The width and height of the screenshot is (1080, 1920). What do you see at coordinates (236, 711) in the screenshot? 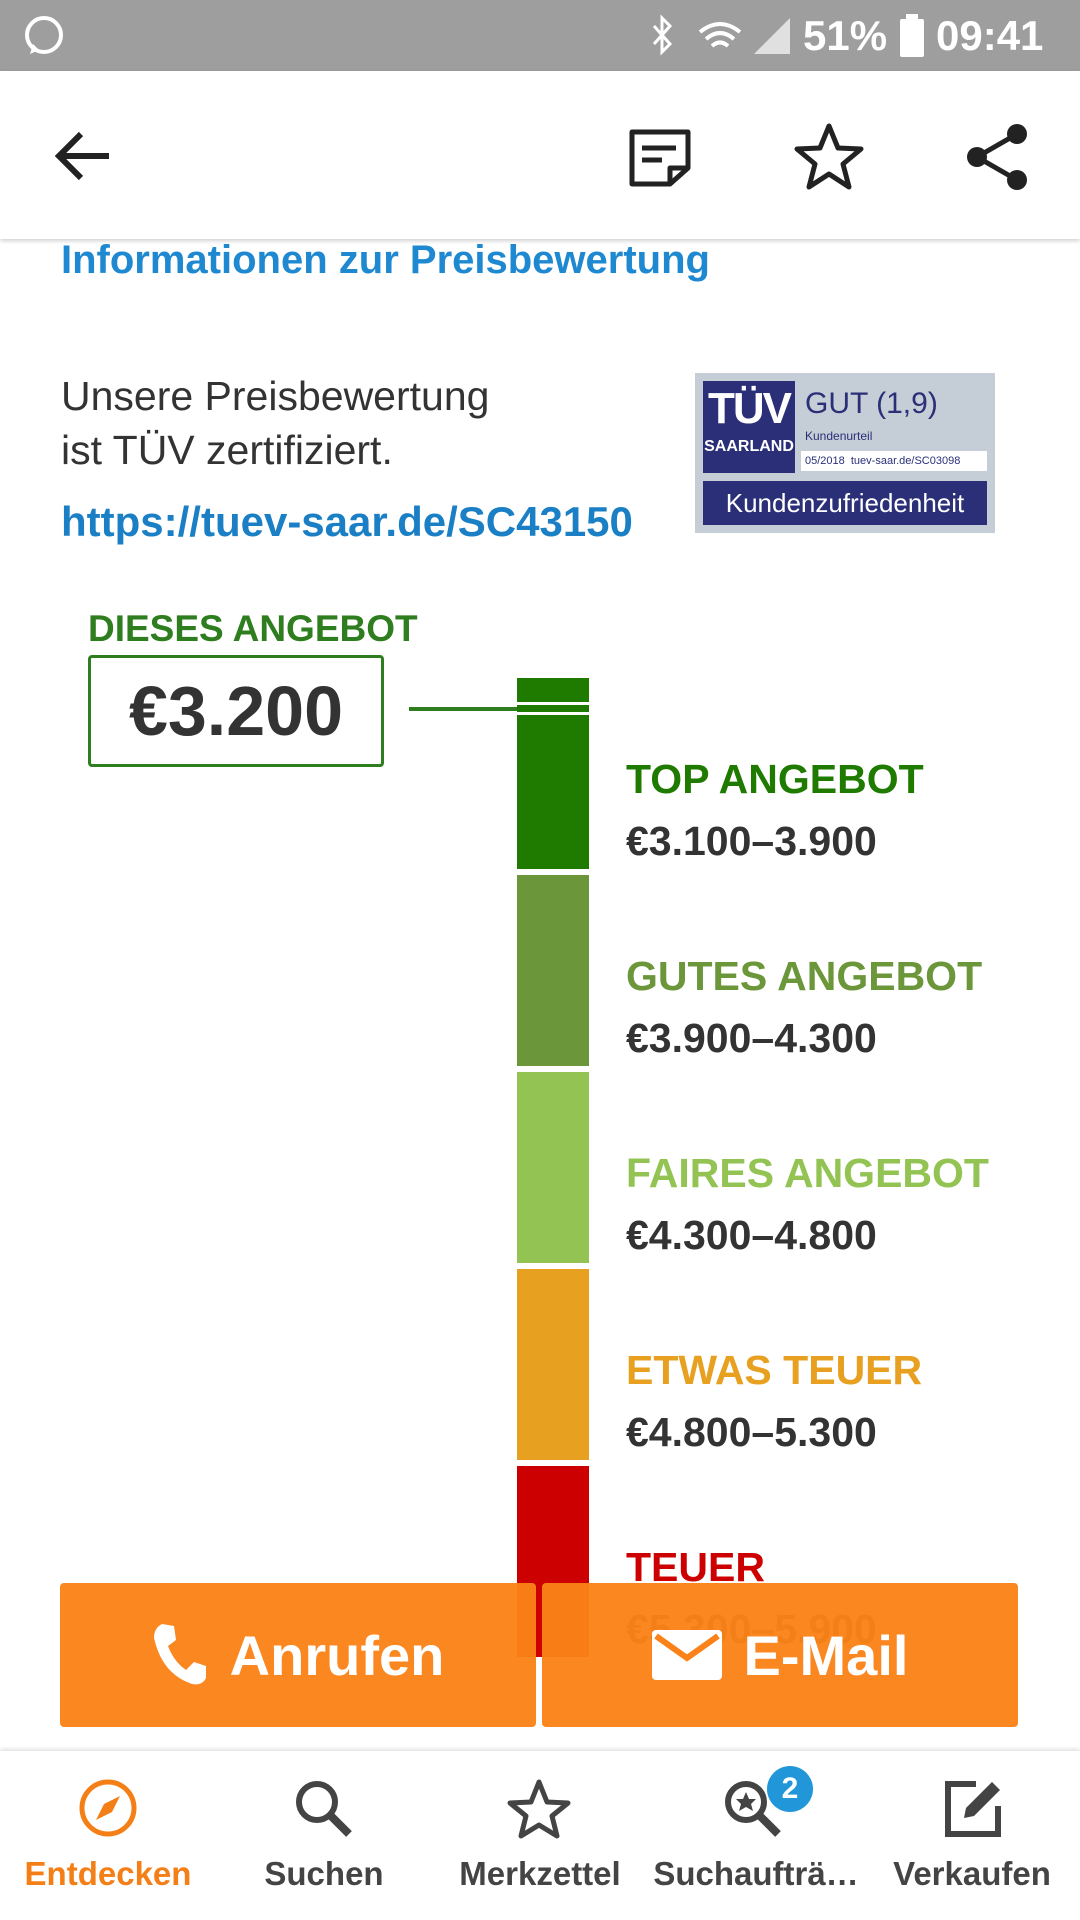
I see `this-offer-price: €3.200` at bounding box center [236, 711].